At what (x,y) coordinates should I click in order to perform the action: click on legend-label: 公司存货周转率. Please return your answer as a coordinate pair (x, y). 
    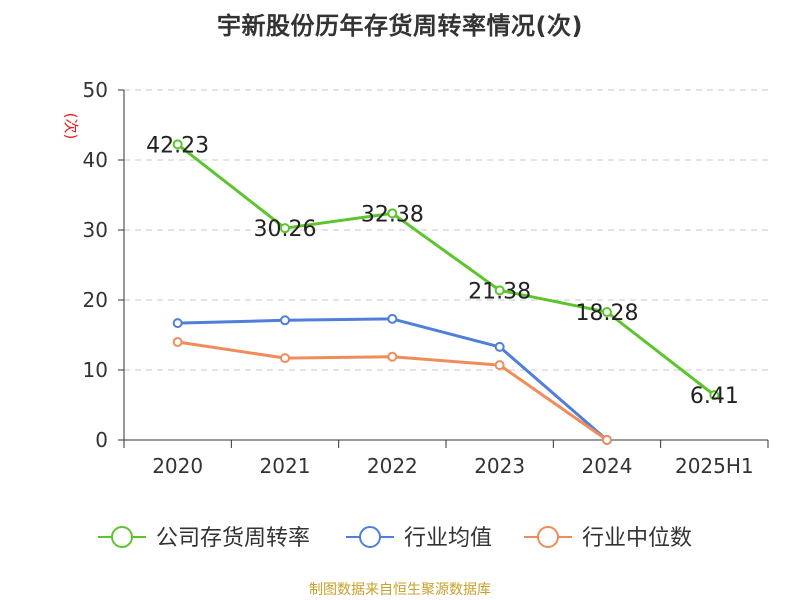
    Looking at the image, I should click on (233, 538).